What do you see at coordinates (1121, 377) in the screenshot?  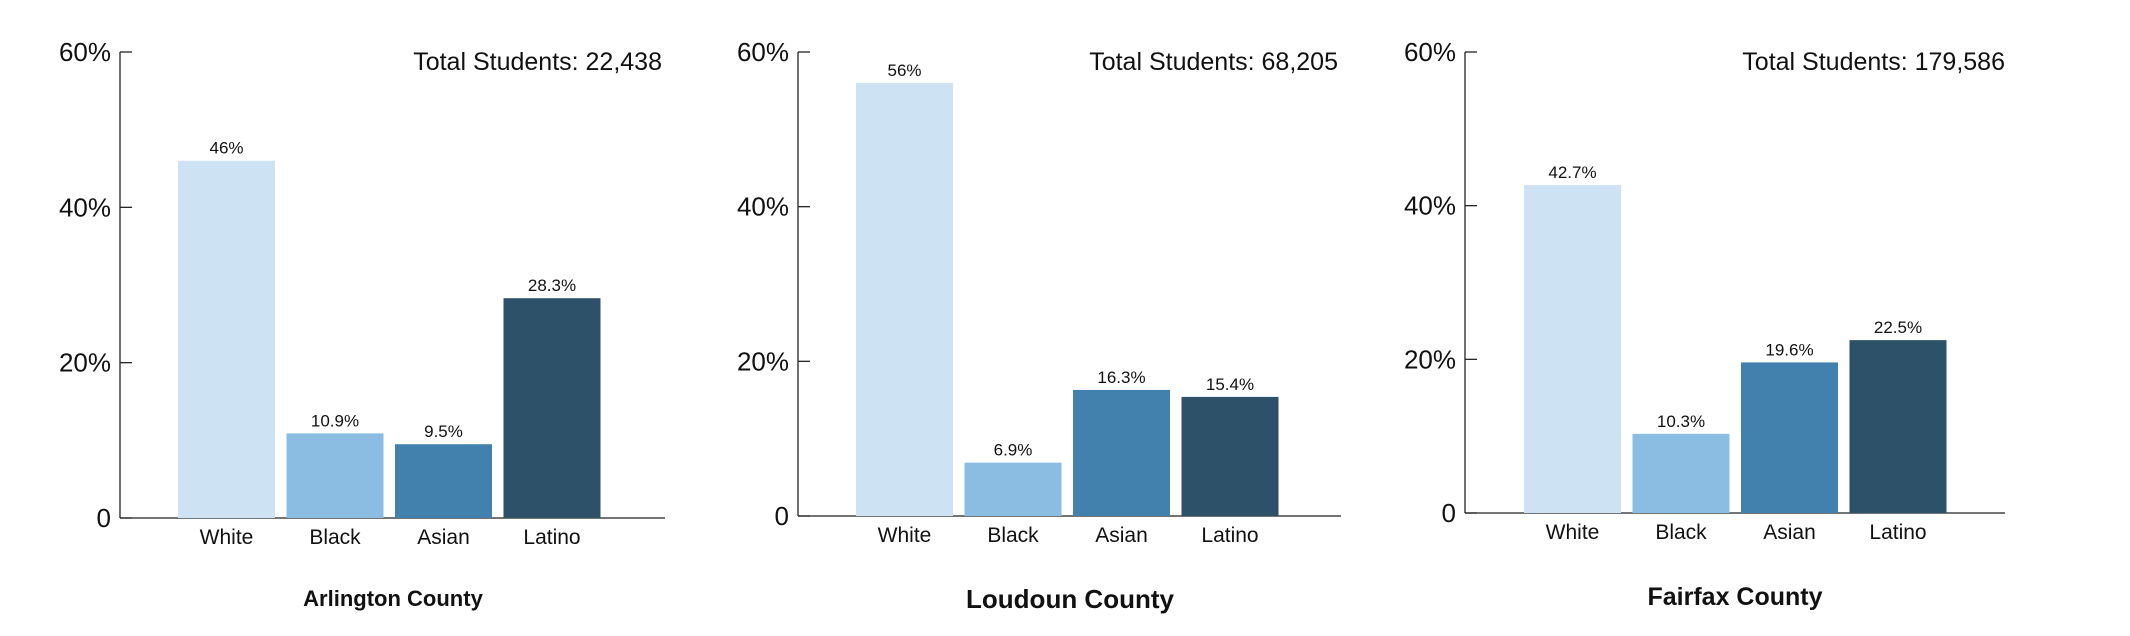 I see `value-label: 16.3%` at bounding box center [1121, 377].